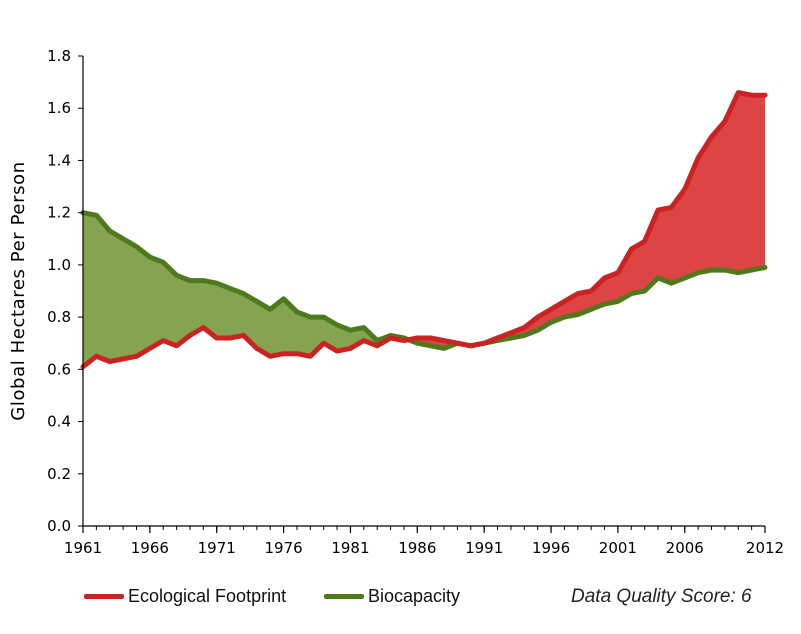  Describe the element at coordinates (414, 596) in the screenshot. I see `legend-label-biocapacity: Biocapacity` at that location.